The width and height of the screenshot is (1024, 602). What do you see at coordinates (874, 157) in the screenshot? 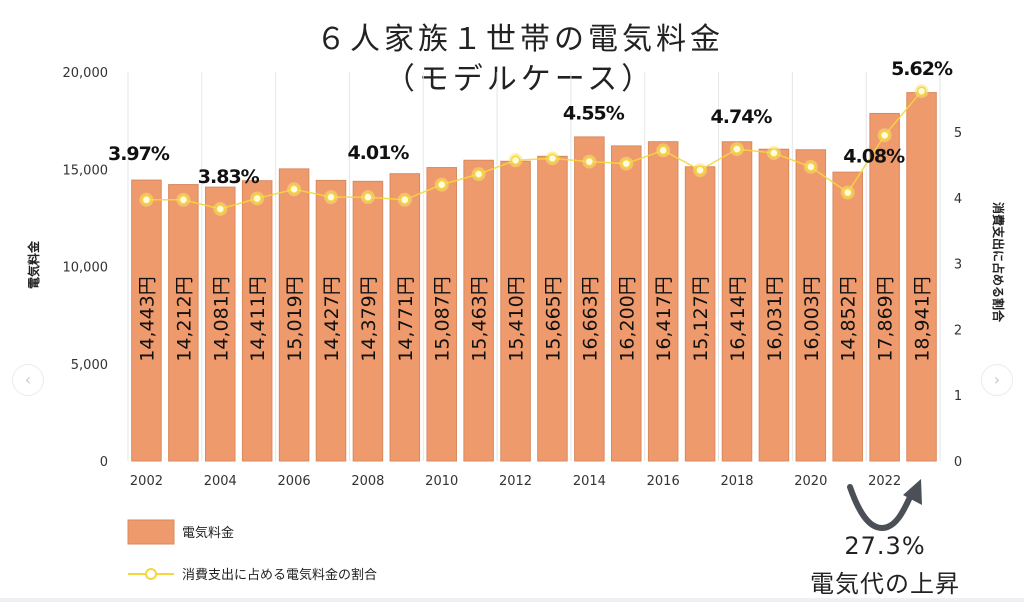
I see `point-annotation: 4.08%` at bounding box center [874, 157].